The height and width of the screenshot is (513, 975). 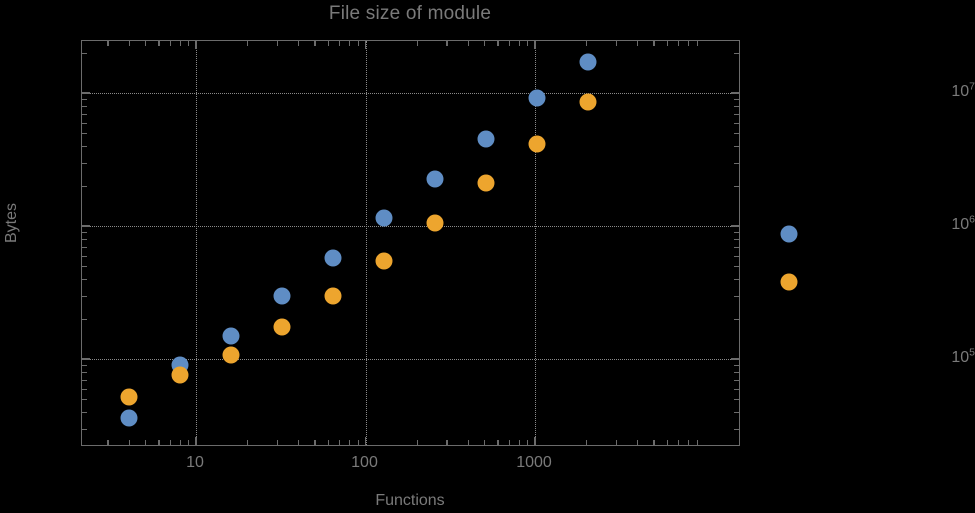 What do you see at coordinates (196, 441) in the screenshot?
I see `x-axis-tick-major` at bounding box center [196, 441].